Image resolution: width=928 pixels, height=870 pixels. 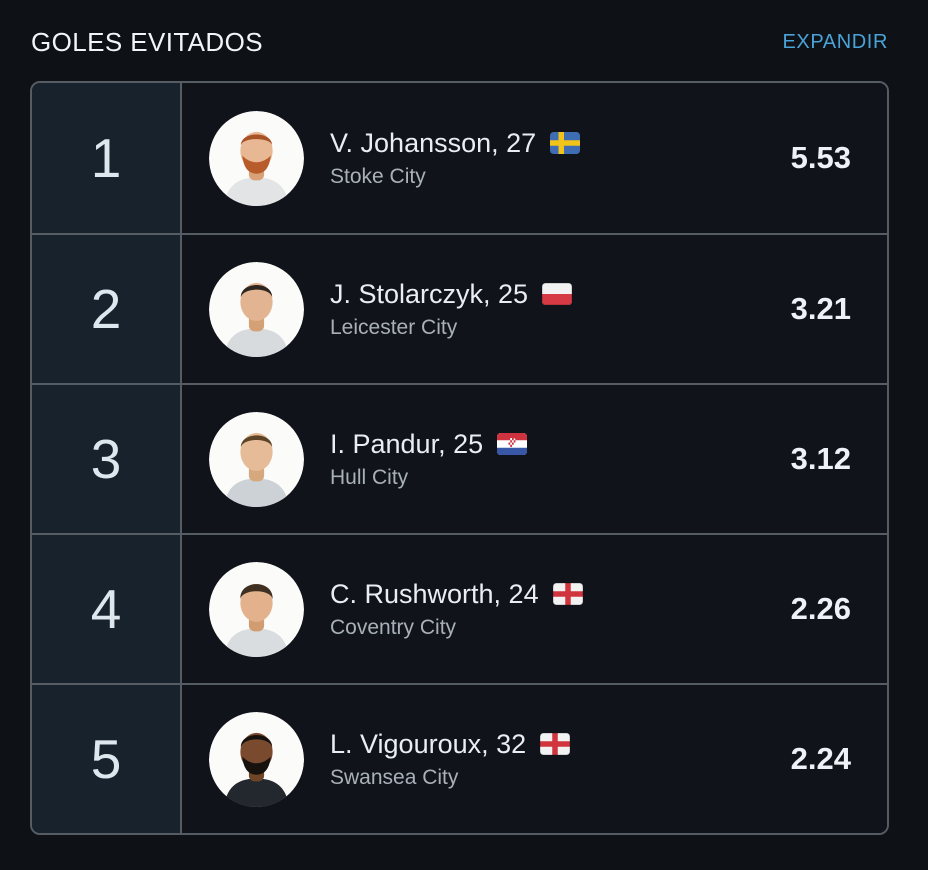 What do you see at coordinates (557, 294) in the screenshot?
I see `poland-flag-icon` at bounding box center [557, 294].